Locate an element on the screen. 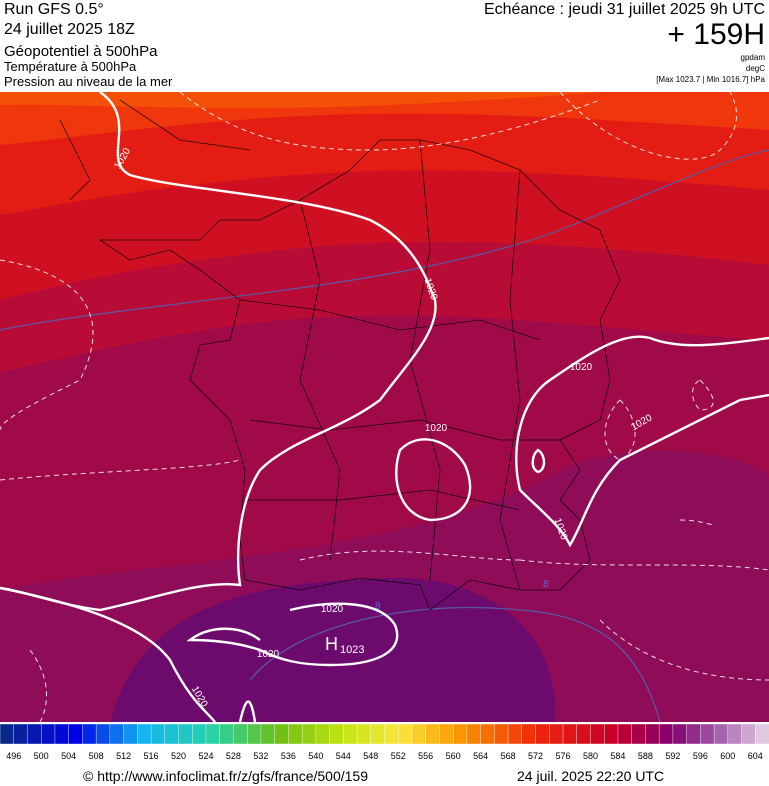 The width and height of the screenshot is (769, 786). colorbar-label: 496 is located at coordinates (13, 756).